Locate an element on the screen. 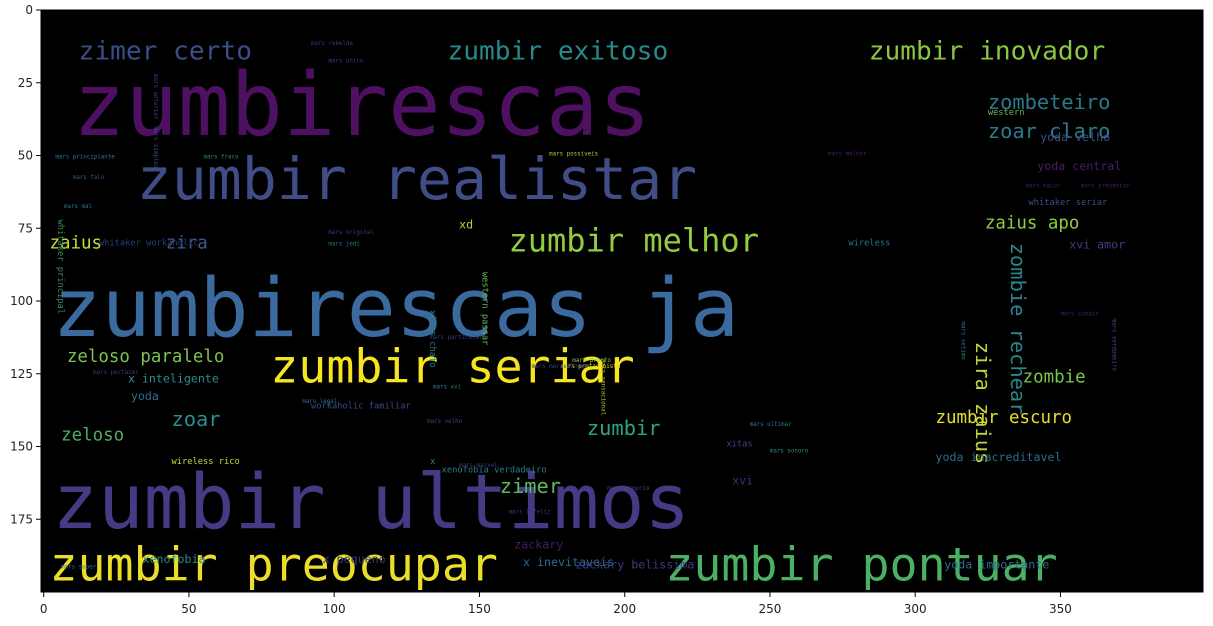 The width and height of the screenshot is (1213, 626). y-tick-label: 150 is located at coordinates (21, 447).